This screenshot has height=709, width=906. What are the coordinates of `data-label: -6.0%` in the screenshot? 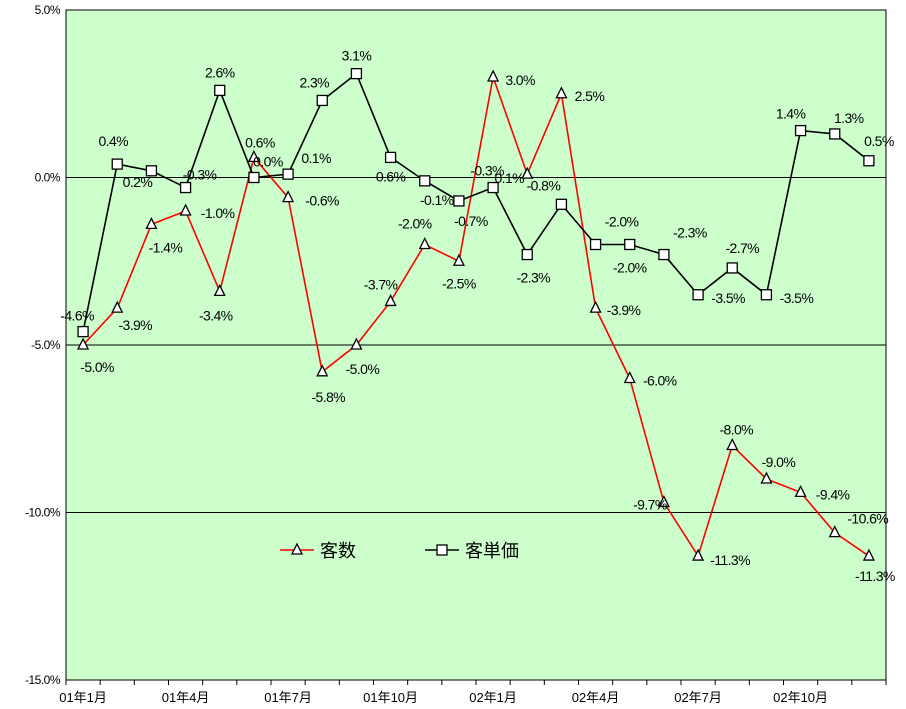 It's located at (660, 381).